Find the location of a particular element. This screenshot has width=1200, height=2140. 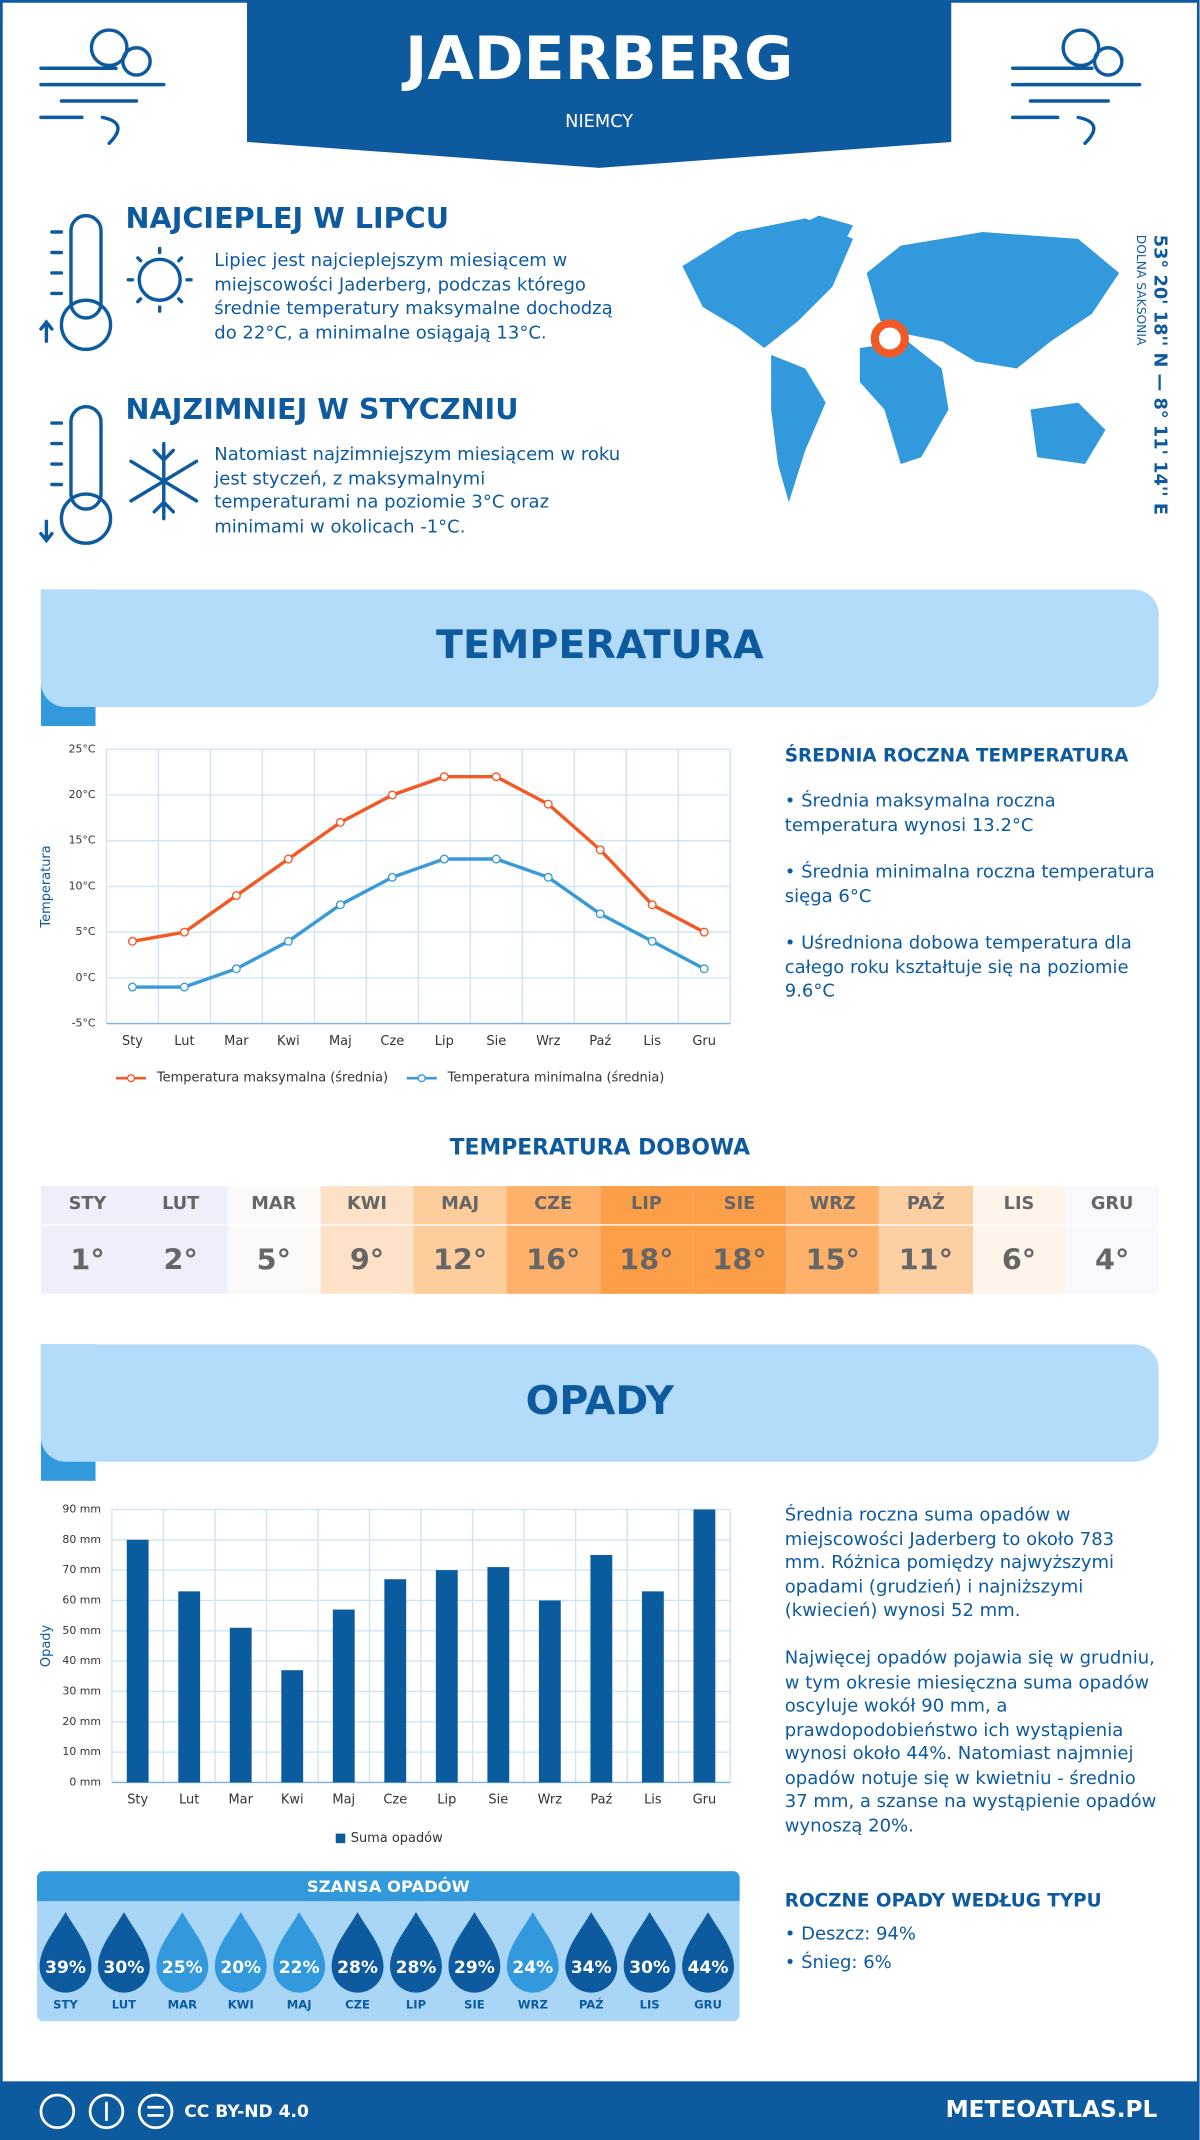

chance-month: CZE is located at coordinates (357, 2004).